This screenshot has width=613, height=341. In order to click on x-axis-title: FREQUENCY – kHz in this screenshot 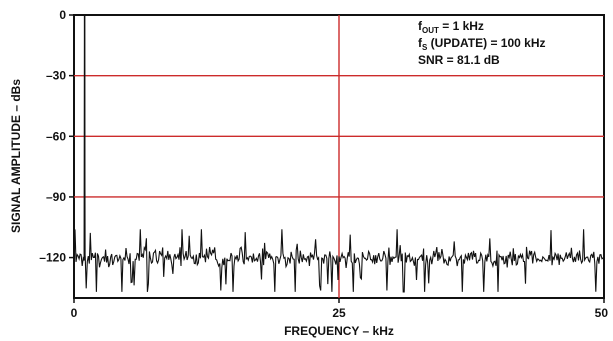, I will do `click(339, 331)`.